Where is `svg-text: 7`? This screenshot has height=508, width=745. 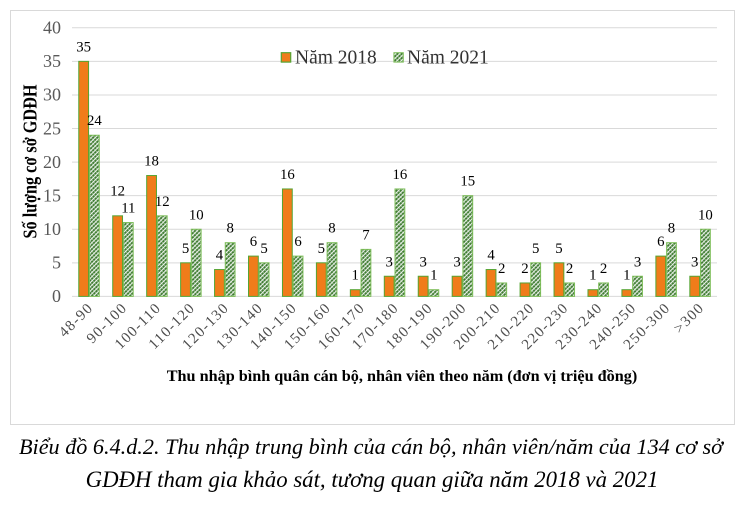 svg-text: 7 is located at coordinates (365, 235).